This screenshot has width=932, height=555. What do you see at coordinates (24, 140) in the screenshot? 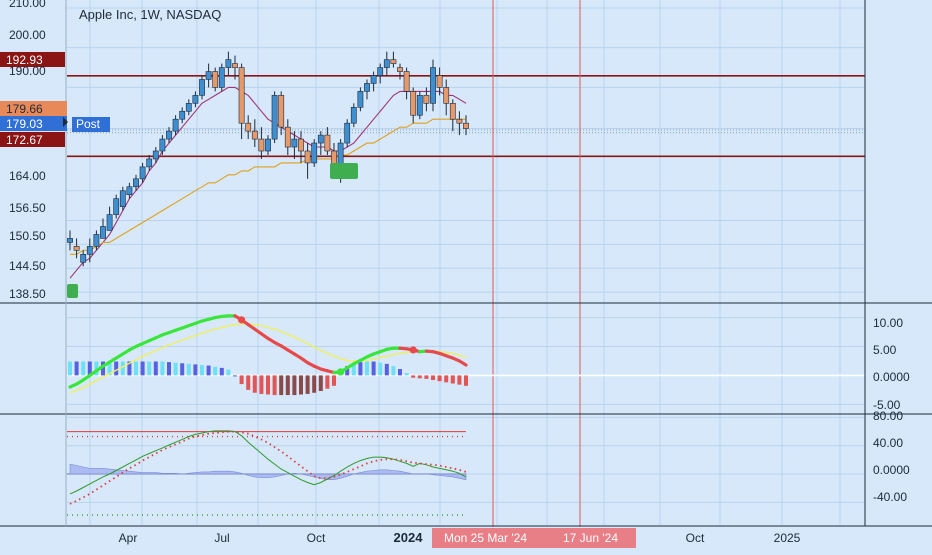
I see `level-label-172.67: 172.67` at bounding box center [24, 140].